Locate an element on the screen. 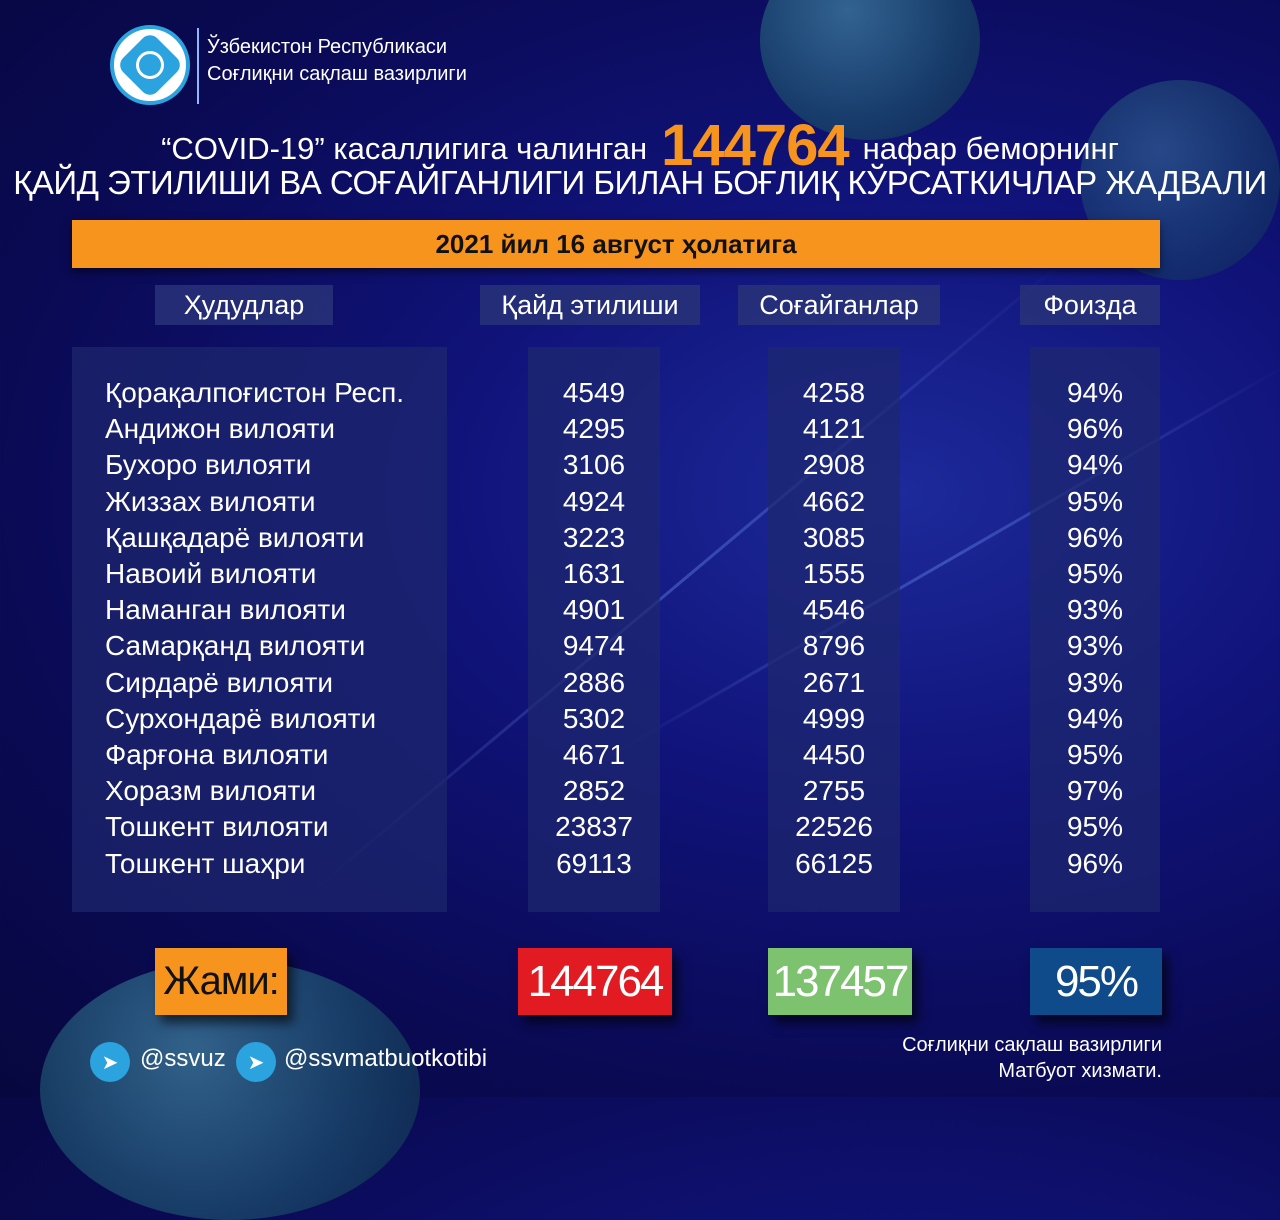 The width and height of the screenshot is (1280, 1220). row-registered: 69113 is located at coordinates (594, 863).